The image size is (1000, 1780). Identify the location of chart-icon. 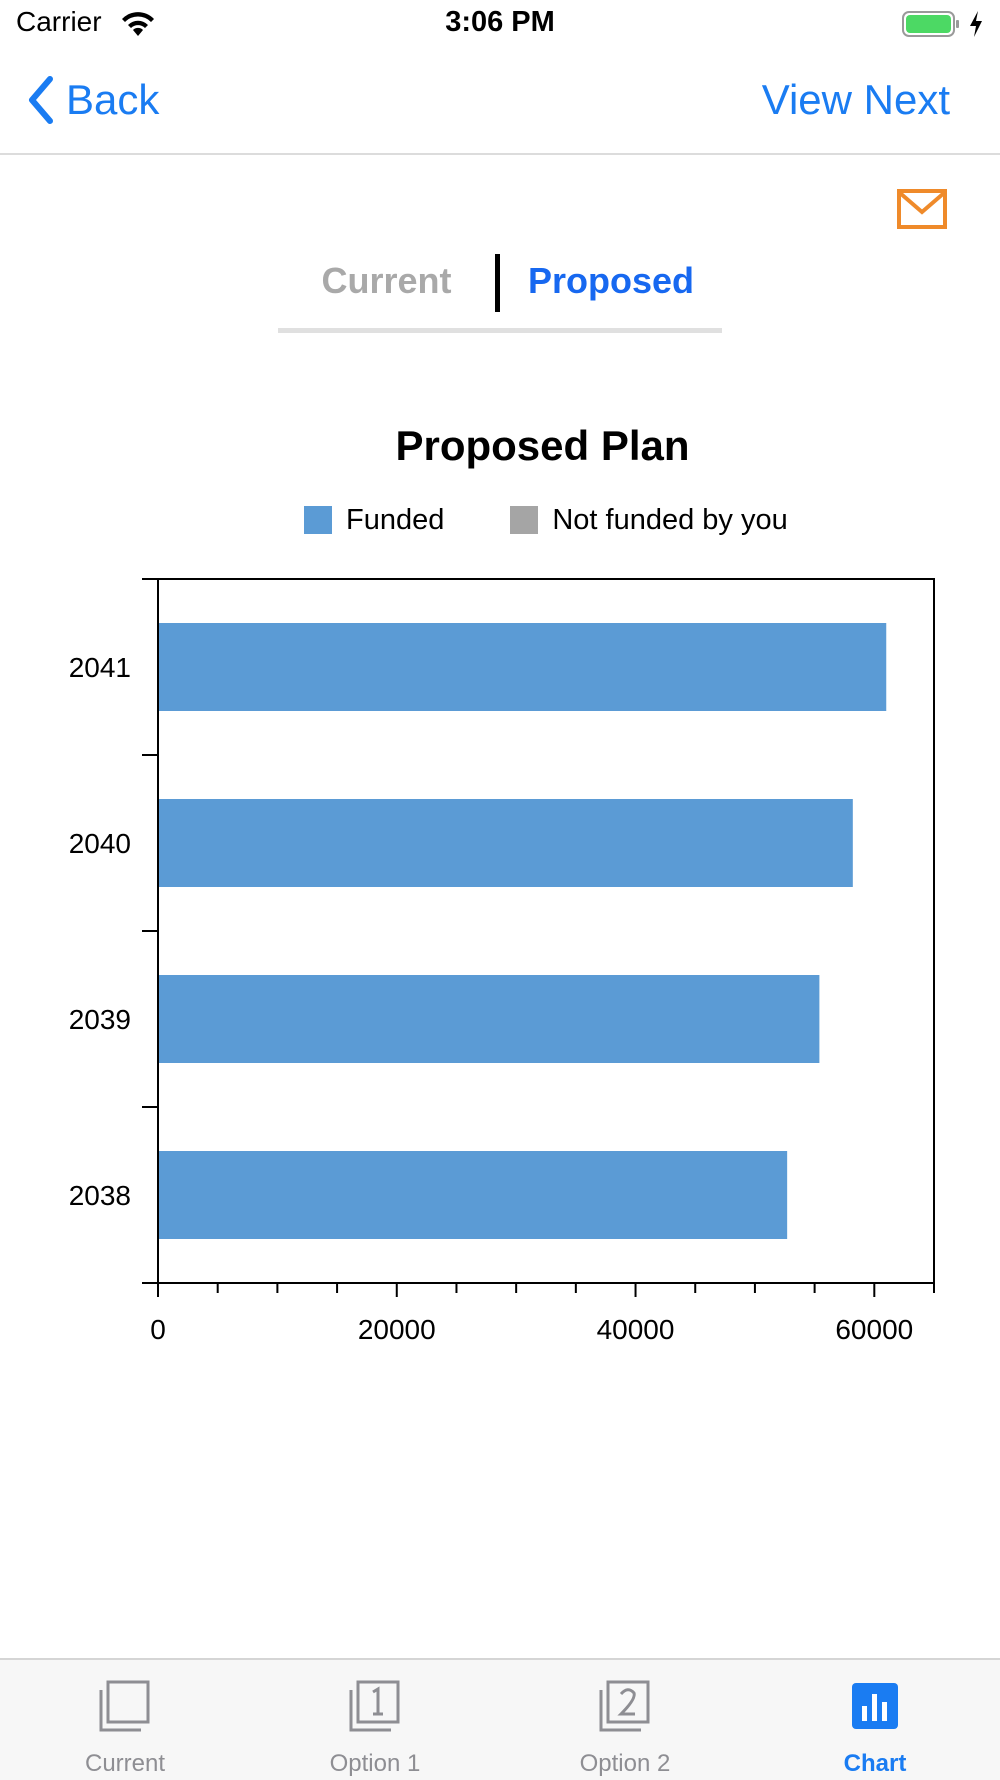
(875, 1706).